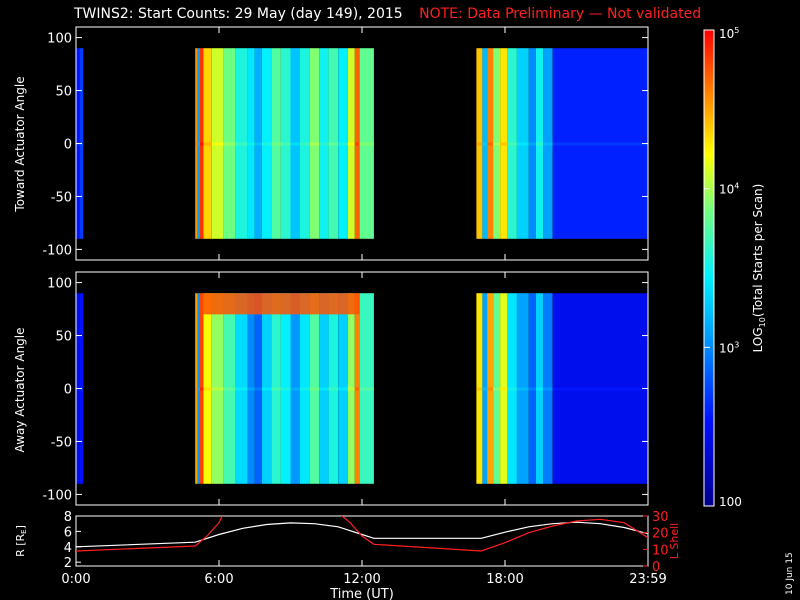 Image resolution: width=800 pixels, height=600 pixels. I want to click on radius-line, so click(362, 534).